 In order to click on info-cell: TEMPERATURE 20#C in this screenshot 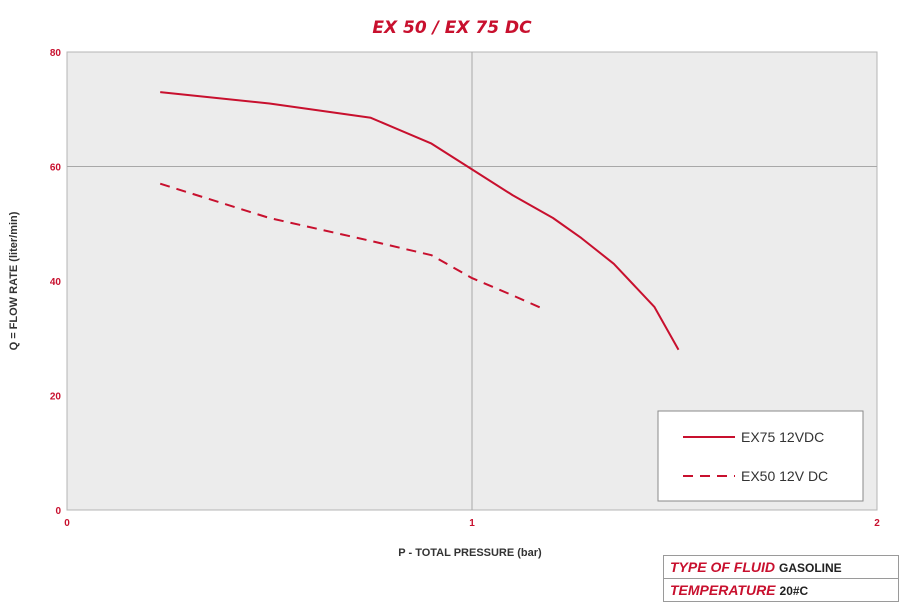, I will do `click(781, 590)`.